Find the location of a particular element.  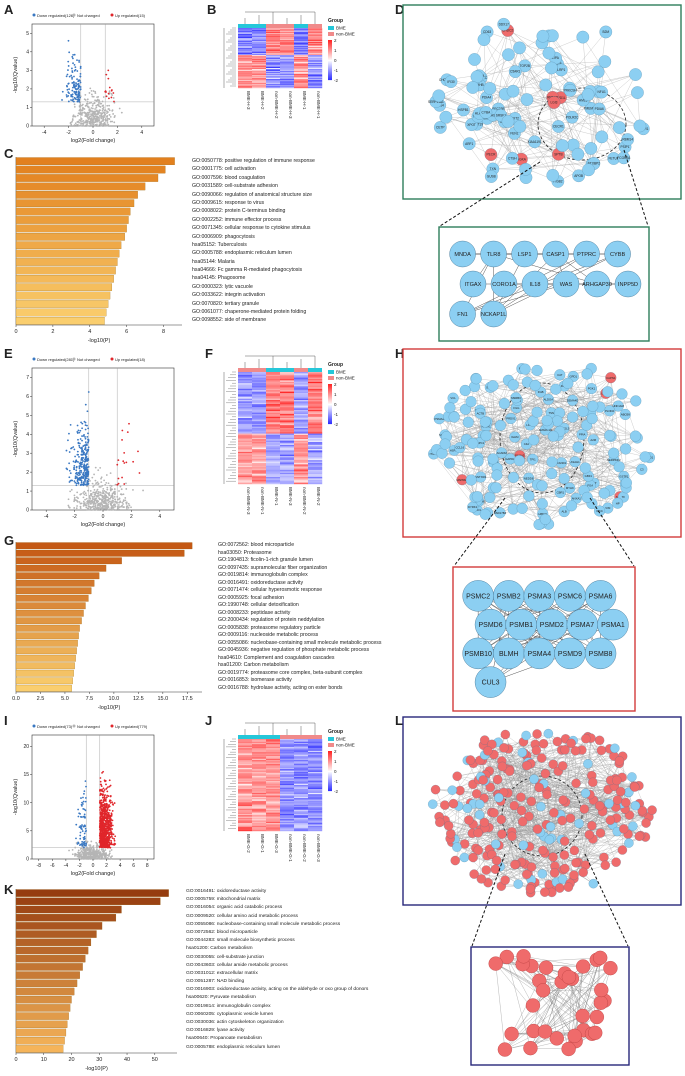

network-edge is located at coordinates (601, 150).